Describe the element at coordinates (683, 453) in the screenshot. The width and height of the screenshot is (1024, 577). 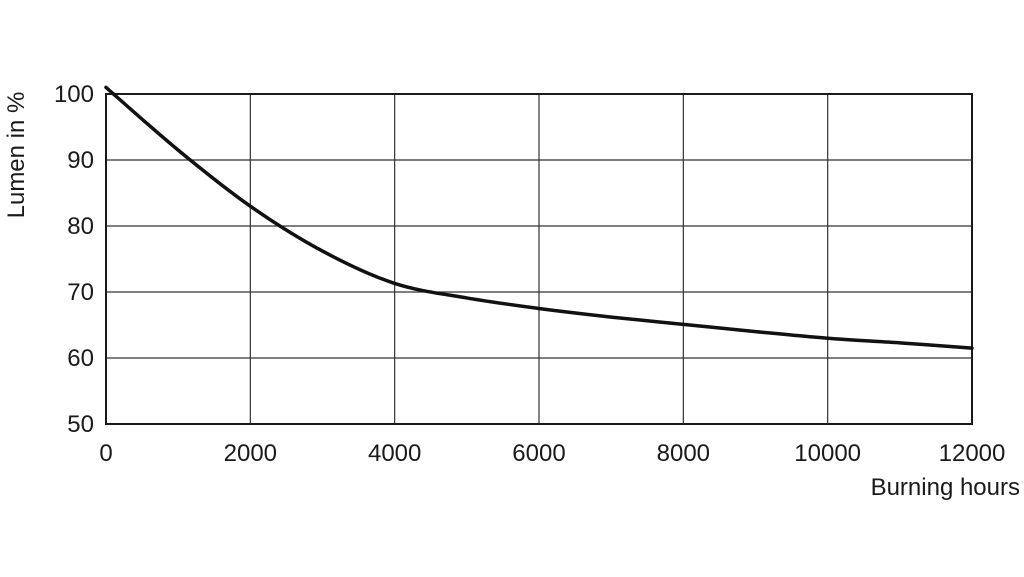
I see `x-tick-label: 8000` at that location.